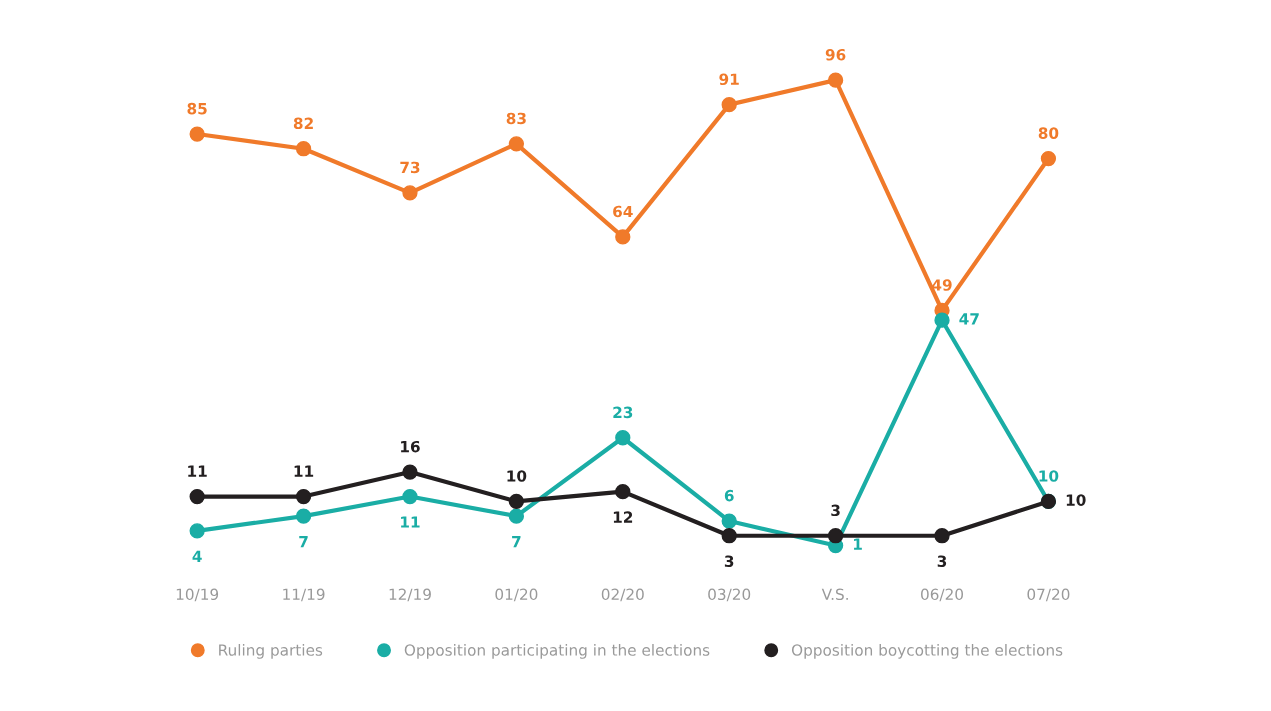  Describe the element at coordinates (197, 108) in the screenshot. I see `data-label: 85` at that location.